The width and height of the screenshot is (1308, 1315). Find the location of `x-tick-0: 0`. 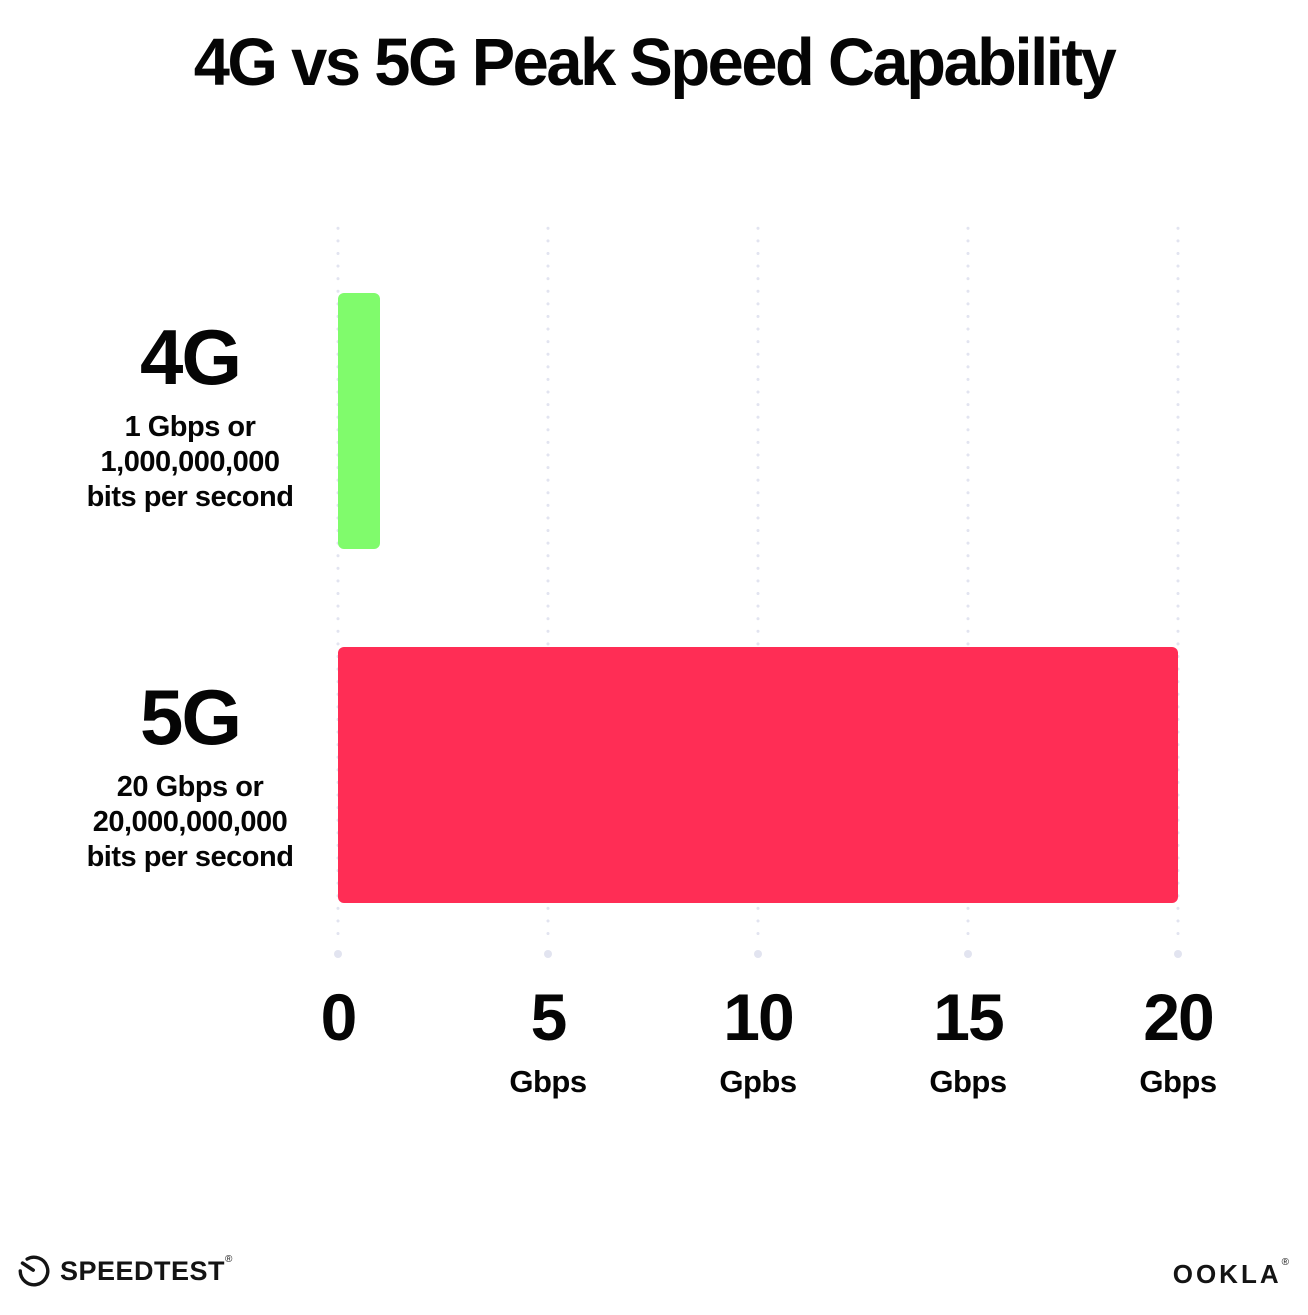

x-tick-0: 0 is located at coordinates (339, 1022).